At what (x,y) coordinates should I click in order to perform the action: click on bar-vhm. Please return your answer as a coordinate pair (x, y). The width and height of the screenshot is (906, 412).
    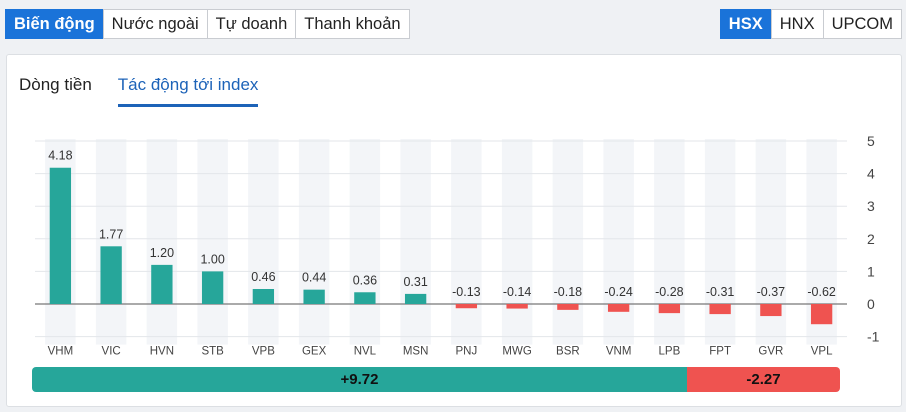
    Looking at the image, I should click on (60, 235).